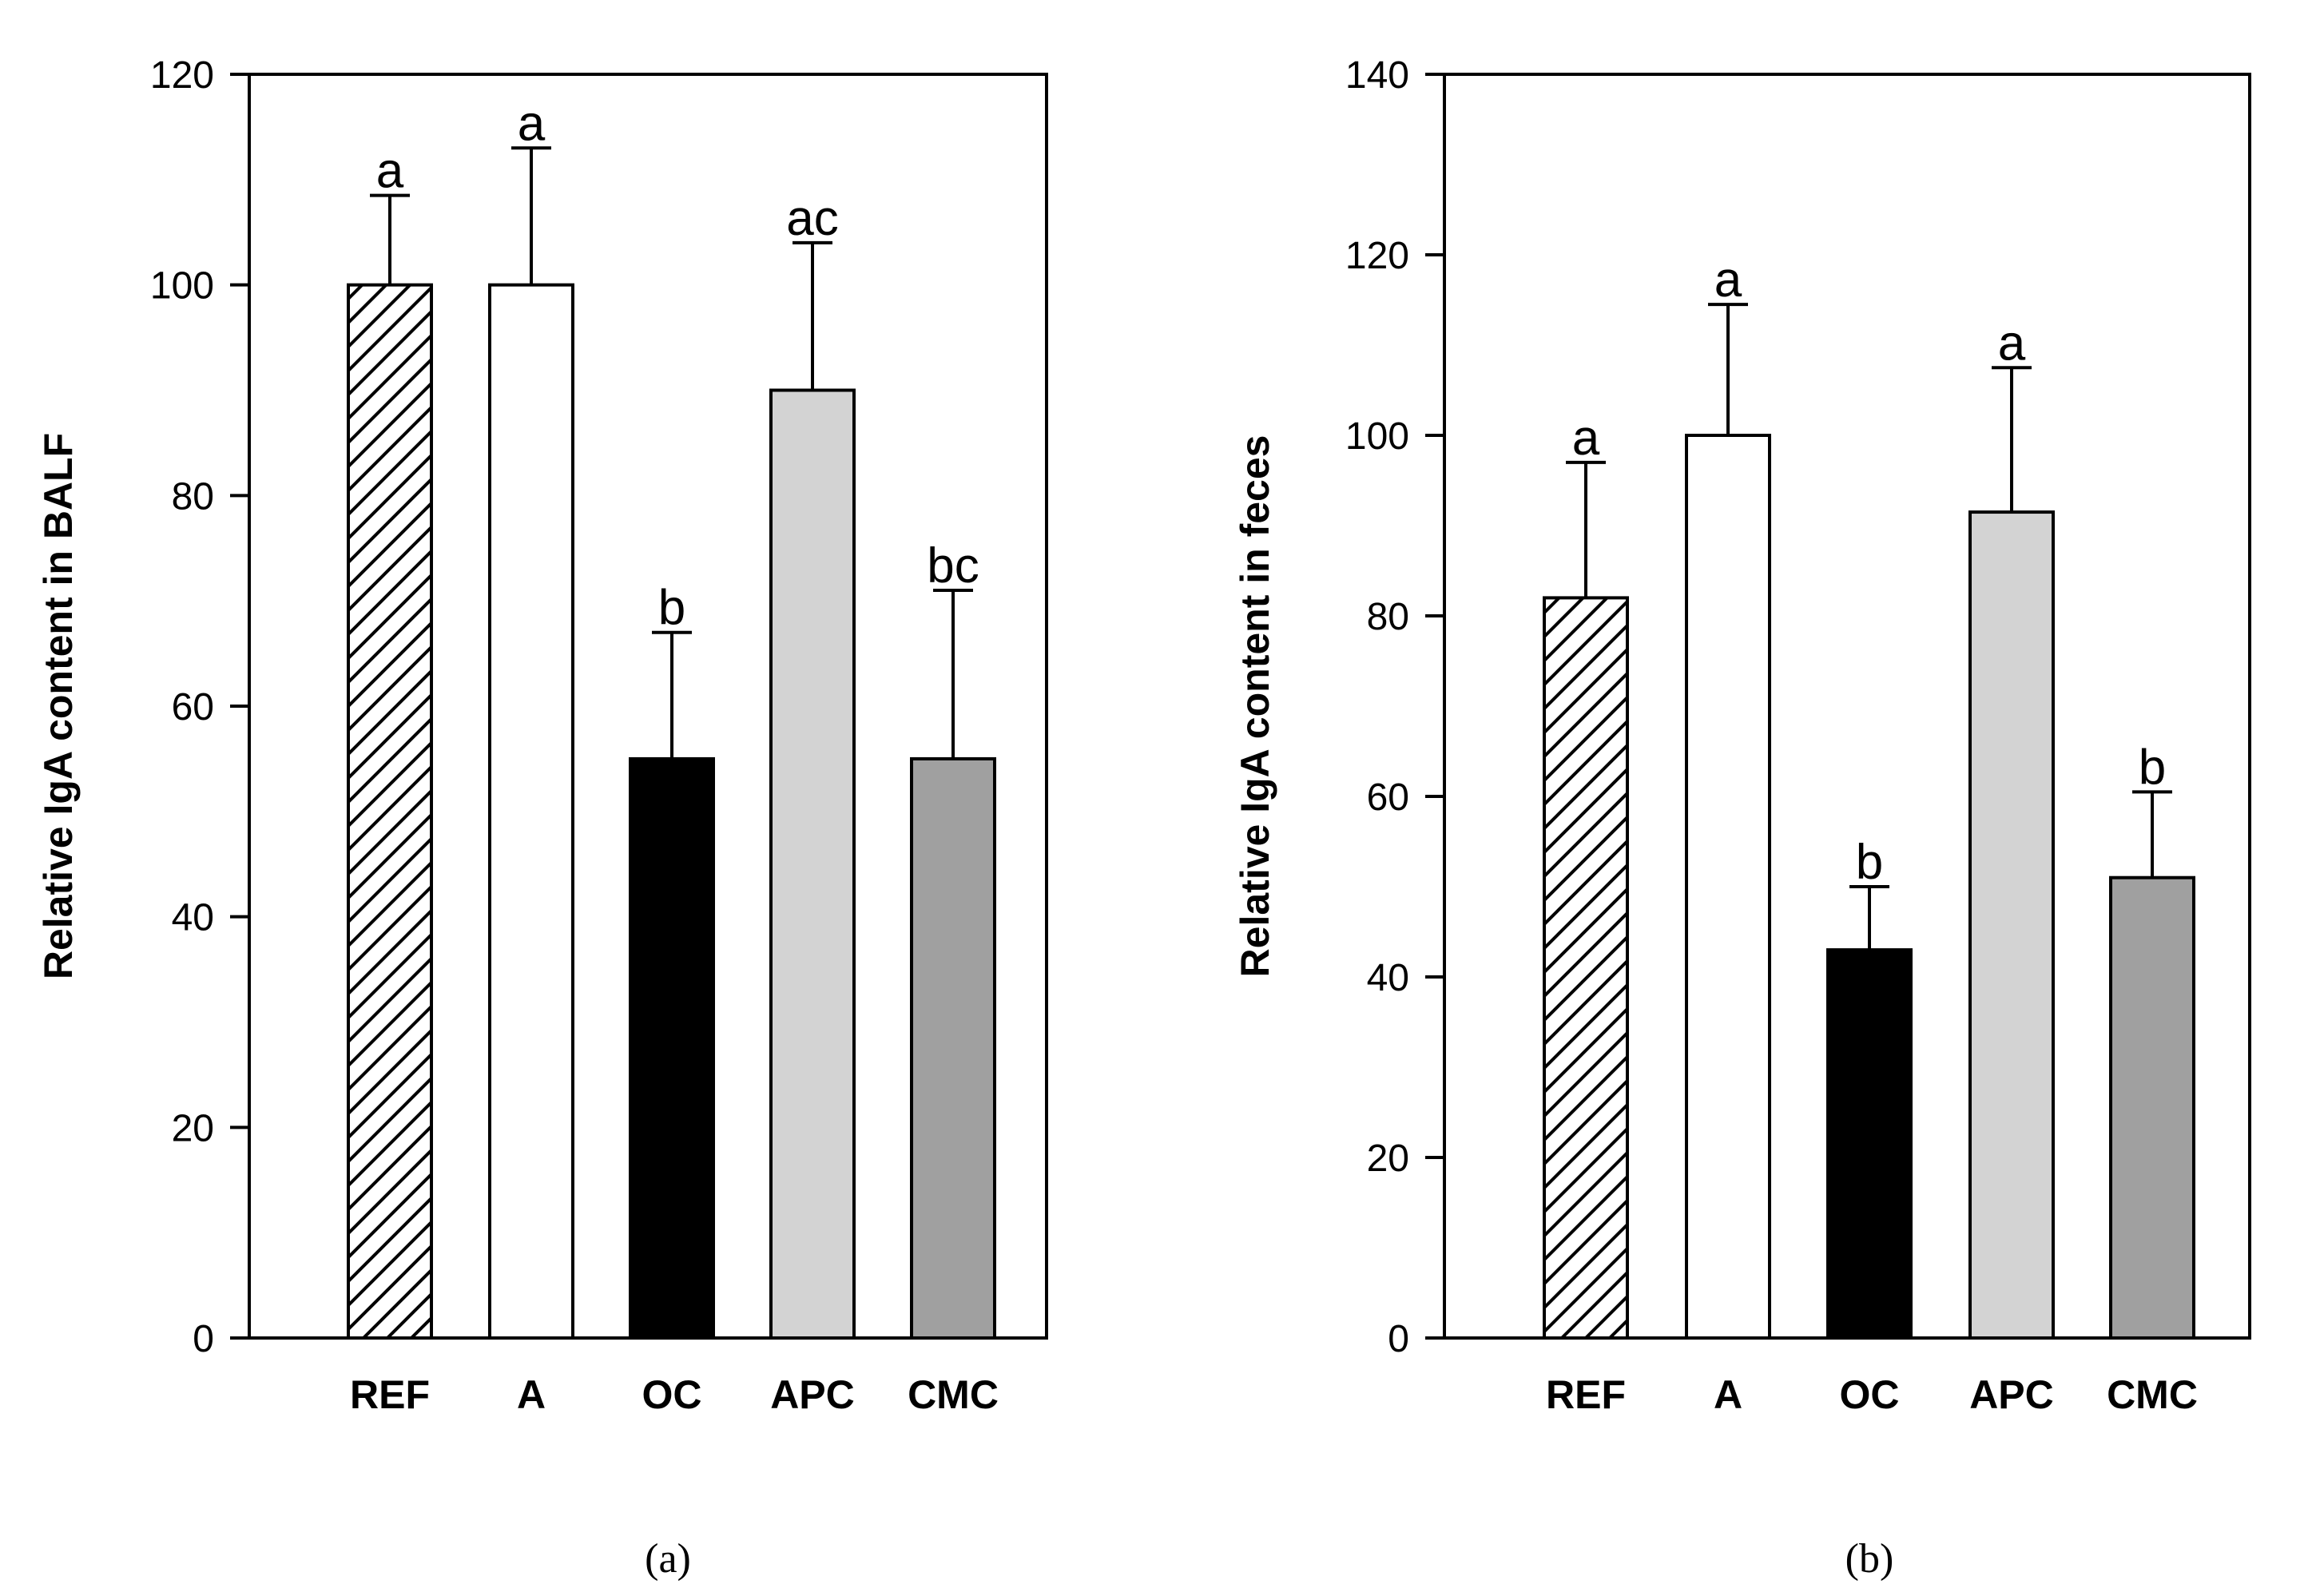 This screenshot has height=1596, width=2320. What do you see at coordinates (1394, 707) in the screenshot?
I see `y-axis: 0 20 40 60 80 100 120 140` at bounding box center [1394, 707].